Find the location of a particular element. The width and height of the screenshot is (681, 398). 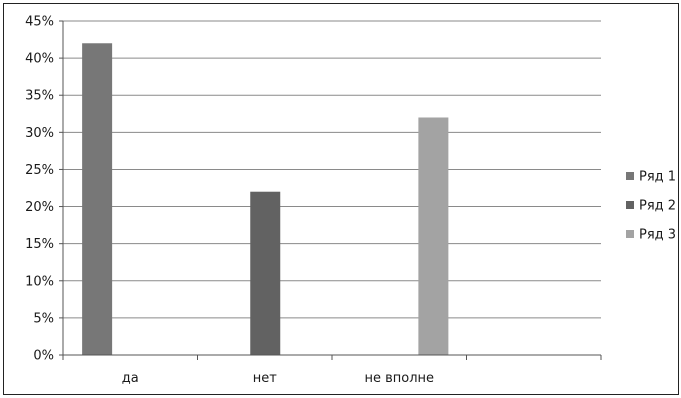

y-axis-ticks: 0% 5% 10% 15% 20% 25% 30% 35% 40% 45% is located at coordinates (44, 189).